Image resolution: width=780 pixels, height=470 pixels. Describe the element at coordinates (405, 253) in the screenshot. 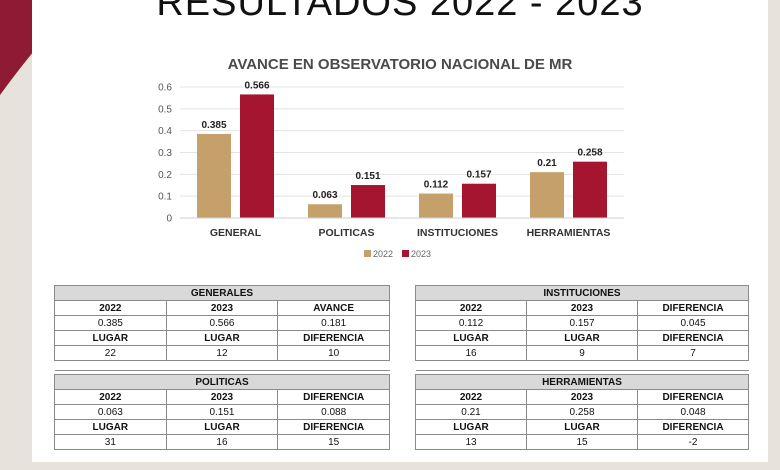

I see `legend-swatch-2023` at that location.